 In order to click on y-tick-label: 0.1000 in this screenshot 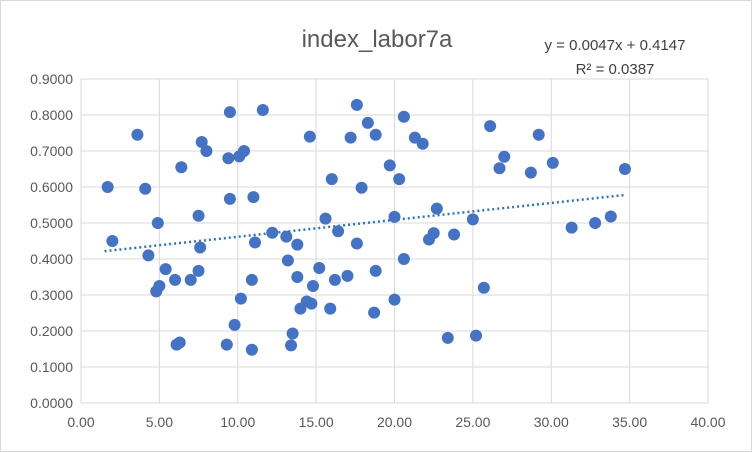, I will do `click(51, 367)`.